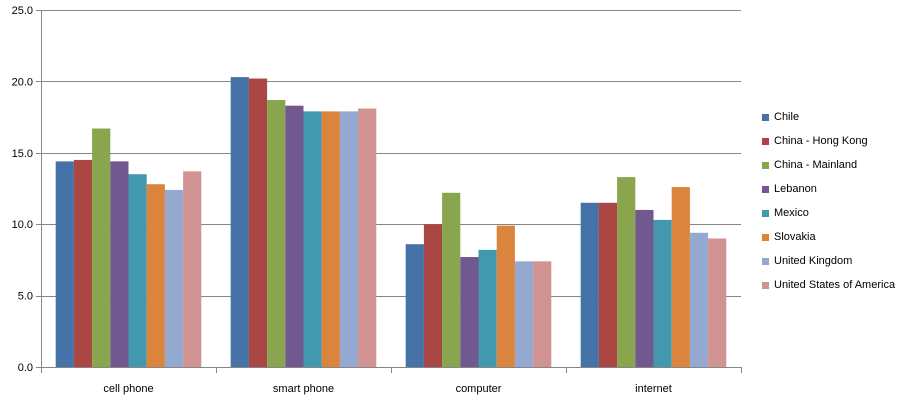  I want to click on legend-item: United Kingdom, so click(836, 266).